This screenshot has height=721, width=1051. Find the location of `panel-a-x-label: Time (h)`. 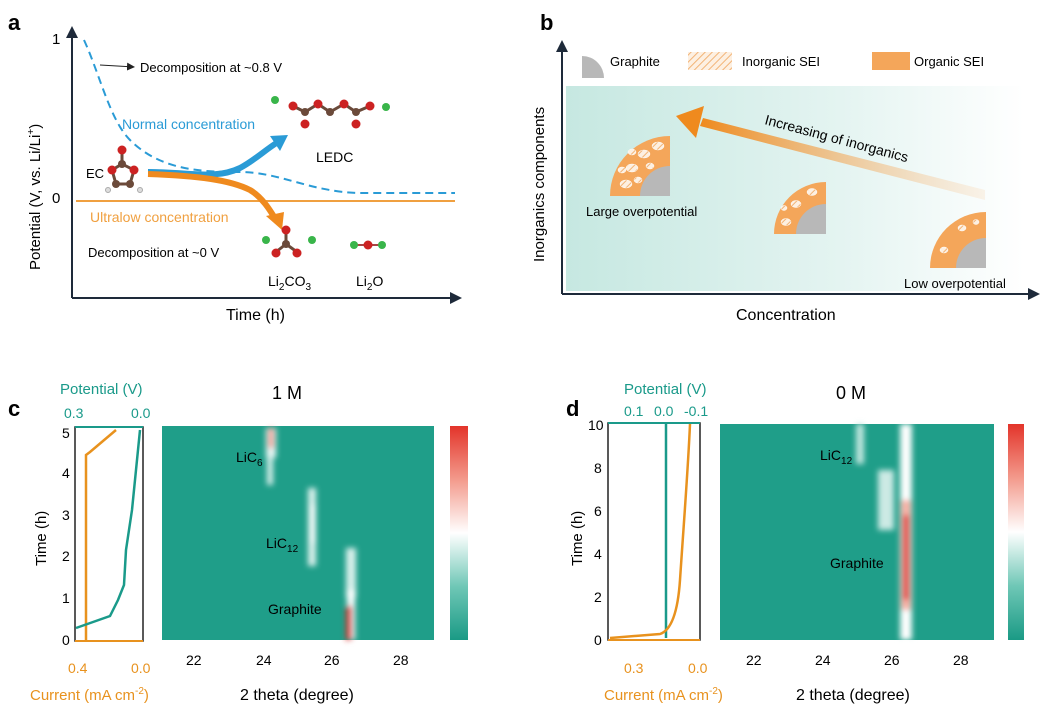

panel-a-x-label: Time (h) is located at coordinates (255, 315).